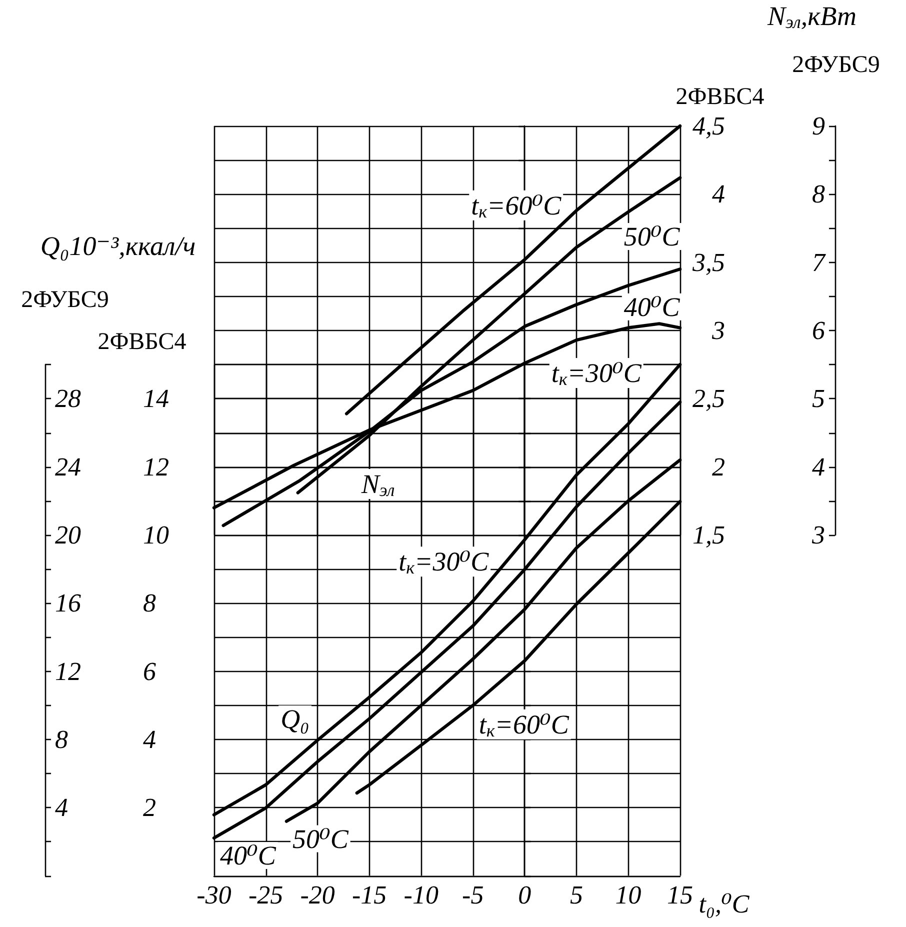  I want to click on x-tick-label: -25, so click(266, 895).